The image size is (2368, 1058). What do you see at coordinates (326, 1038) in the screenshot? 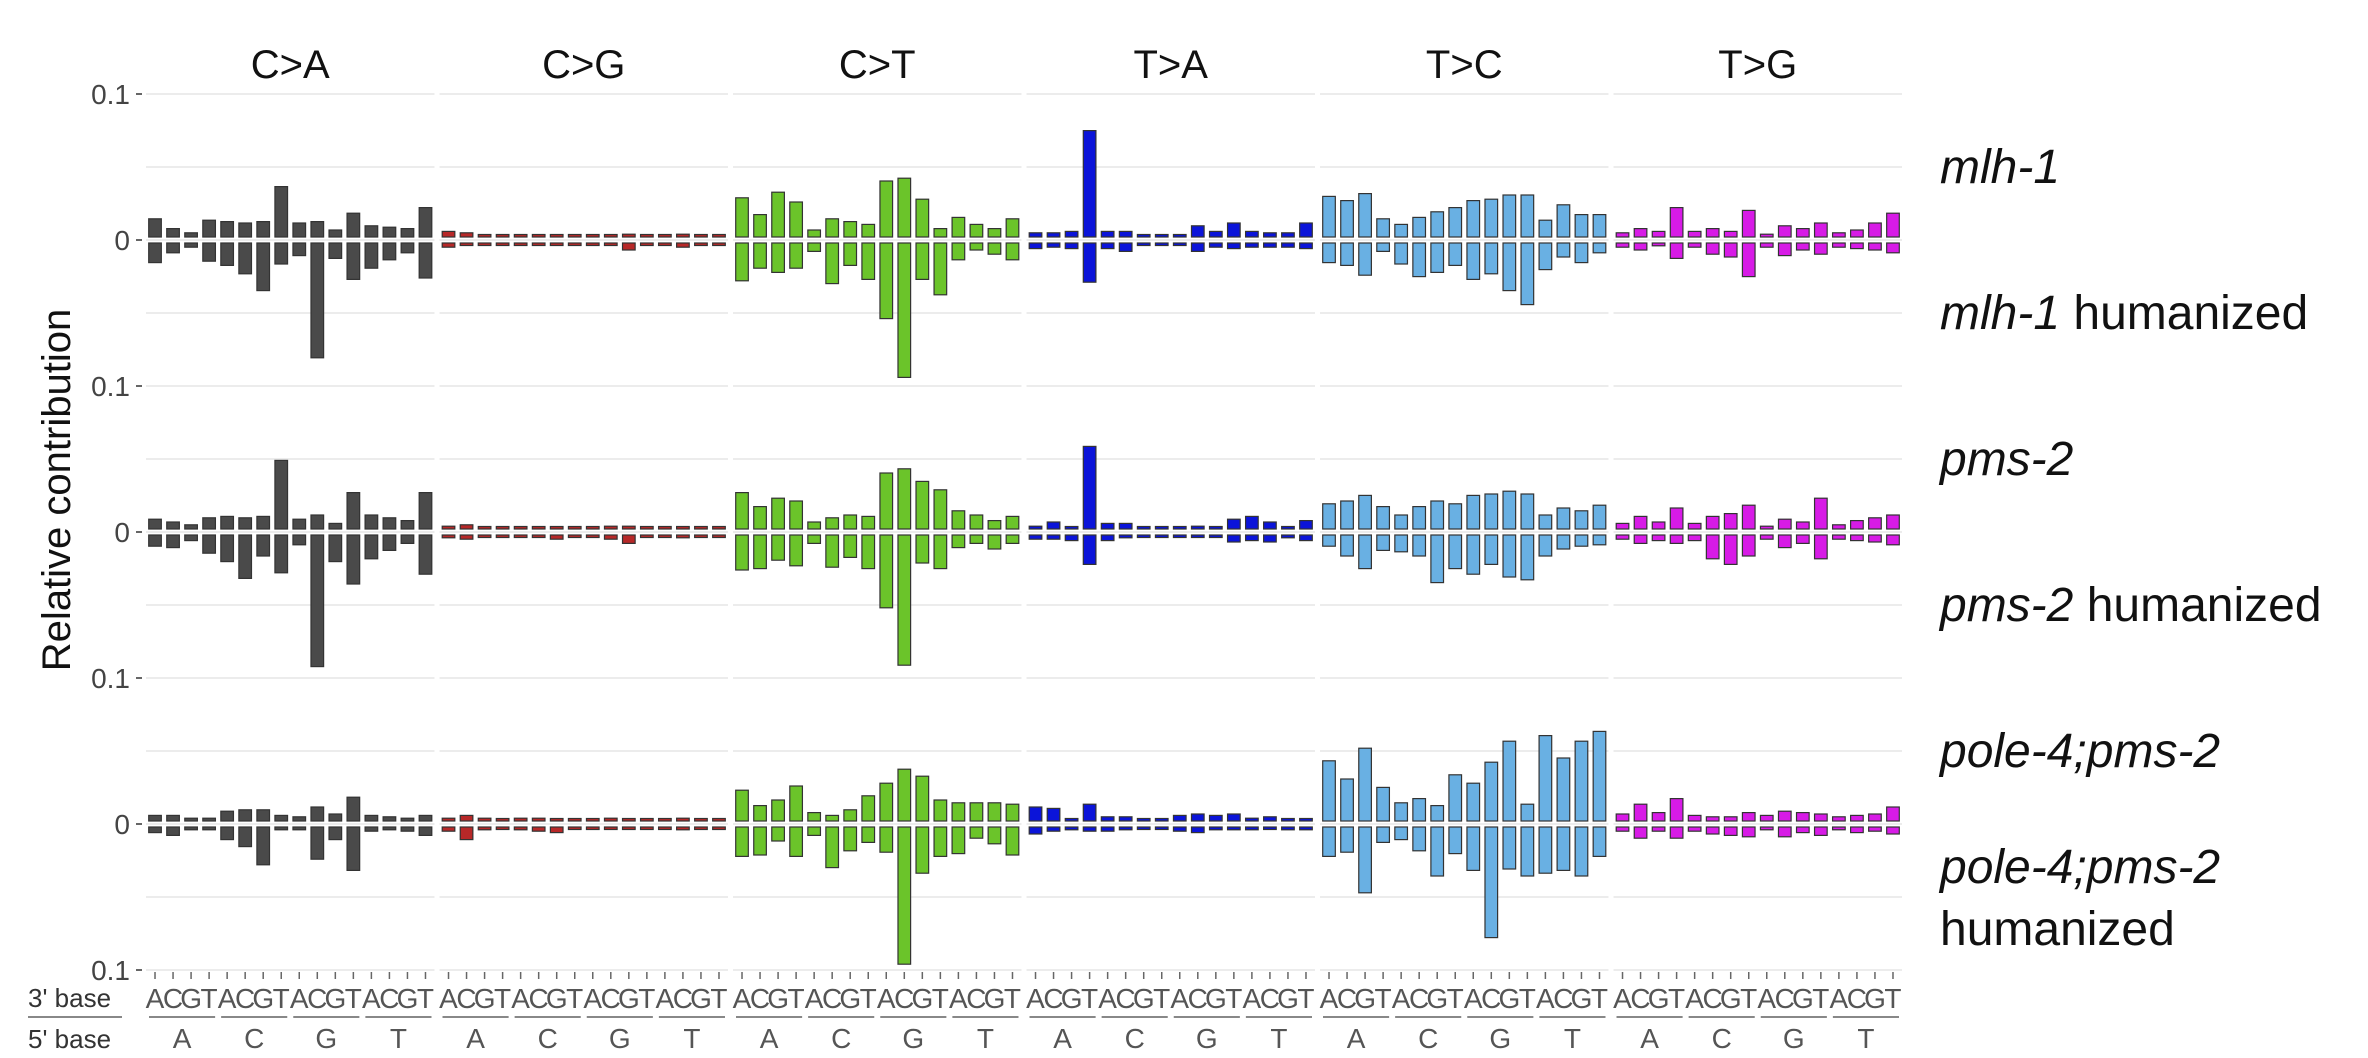
I see `five-prime-base: G` at bounding box center [326, 1038].